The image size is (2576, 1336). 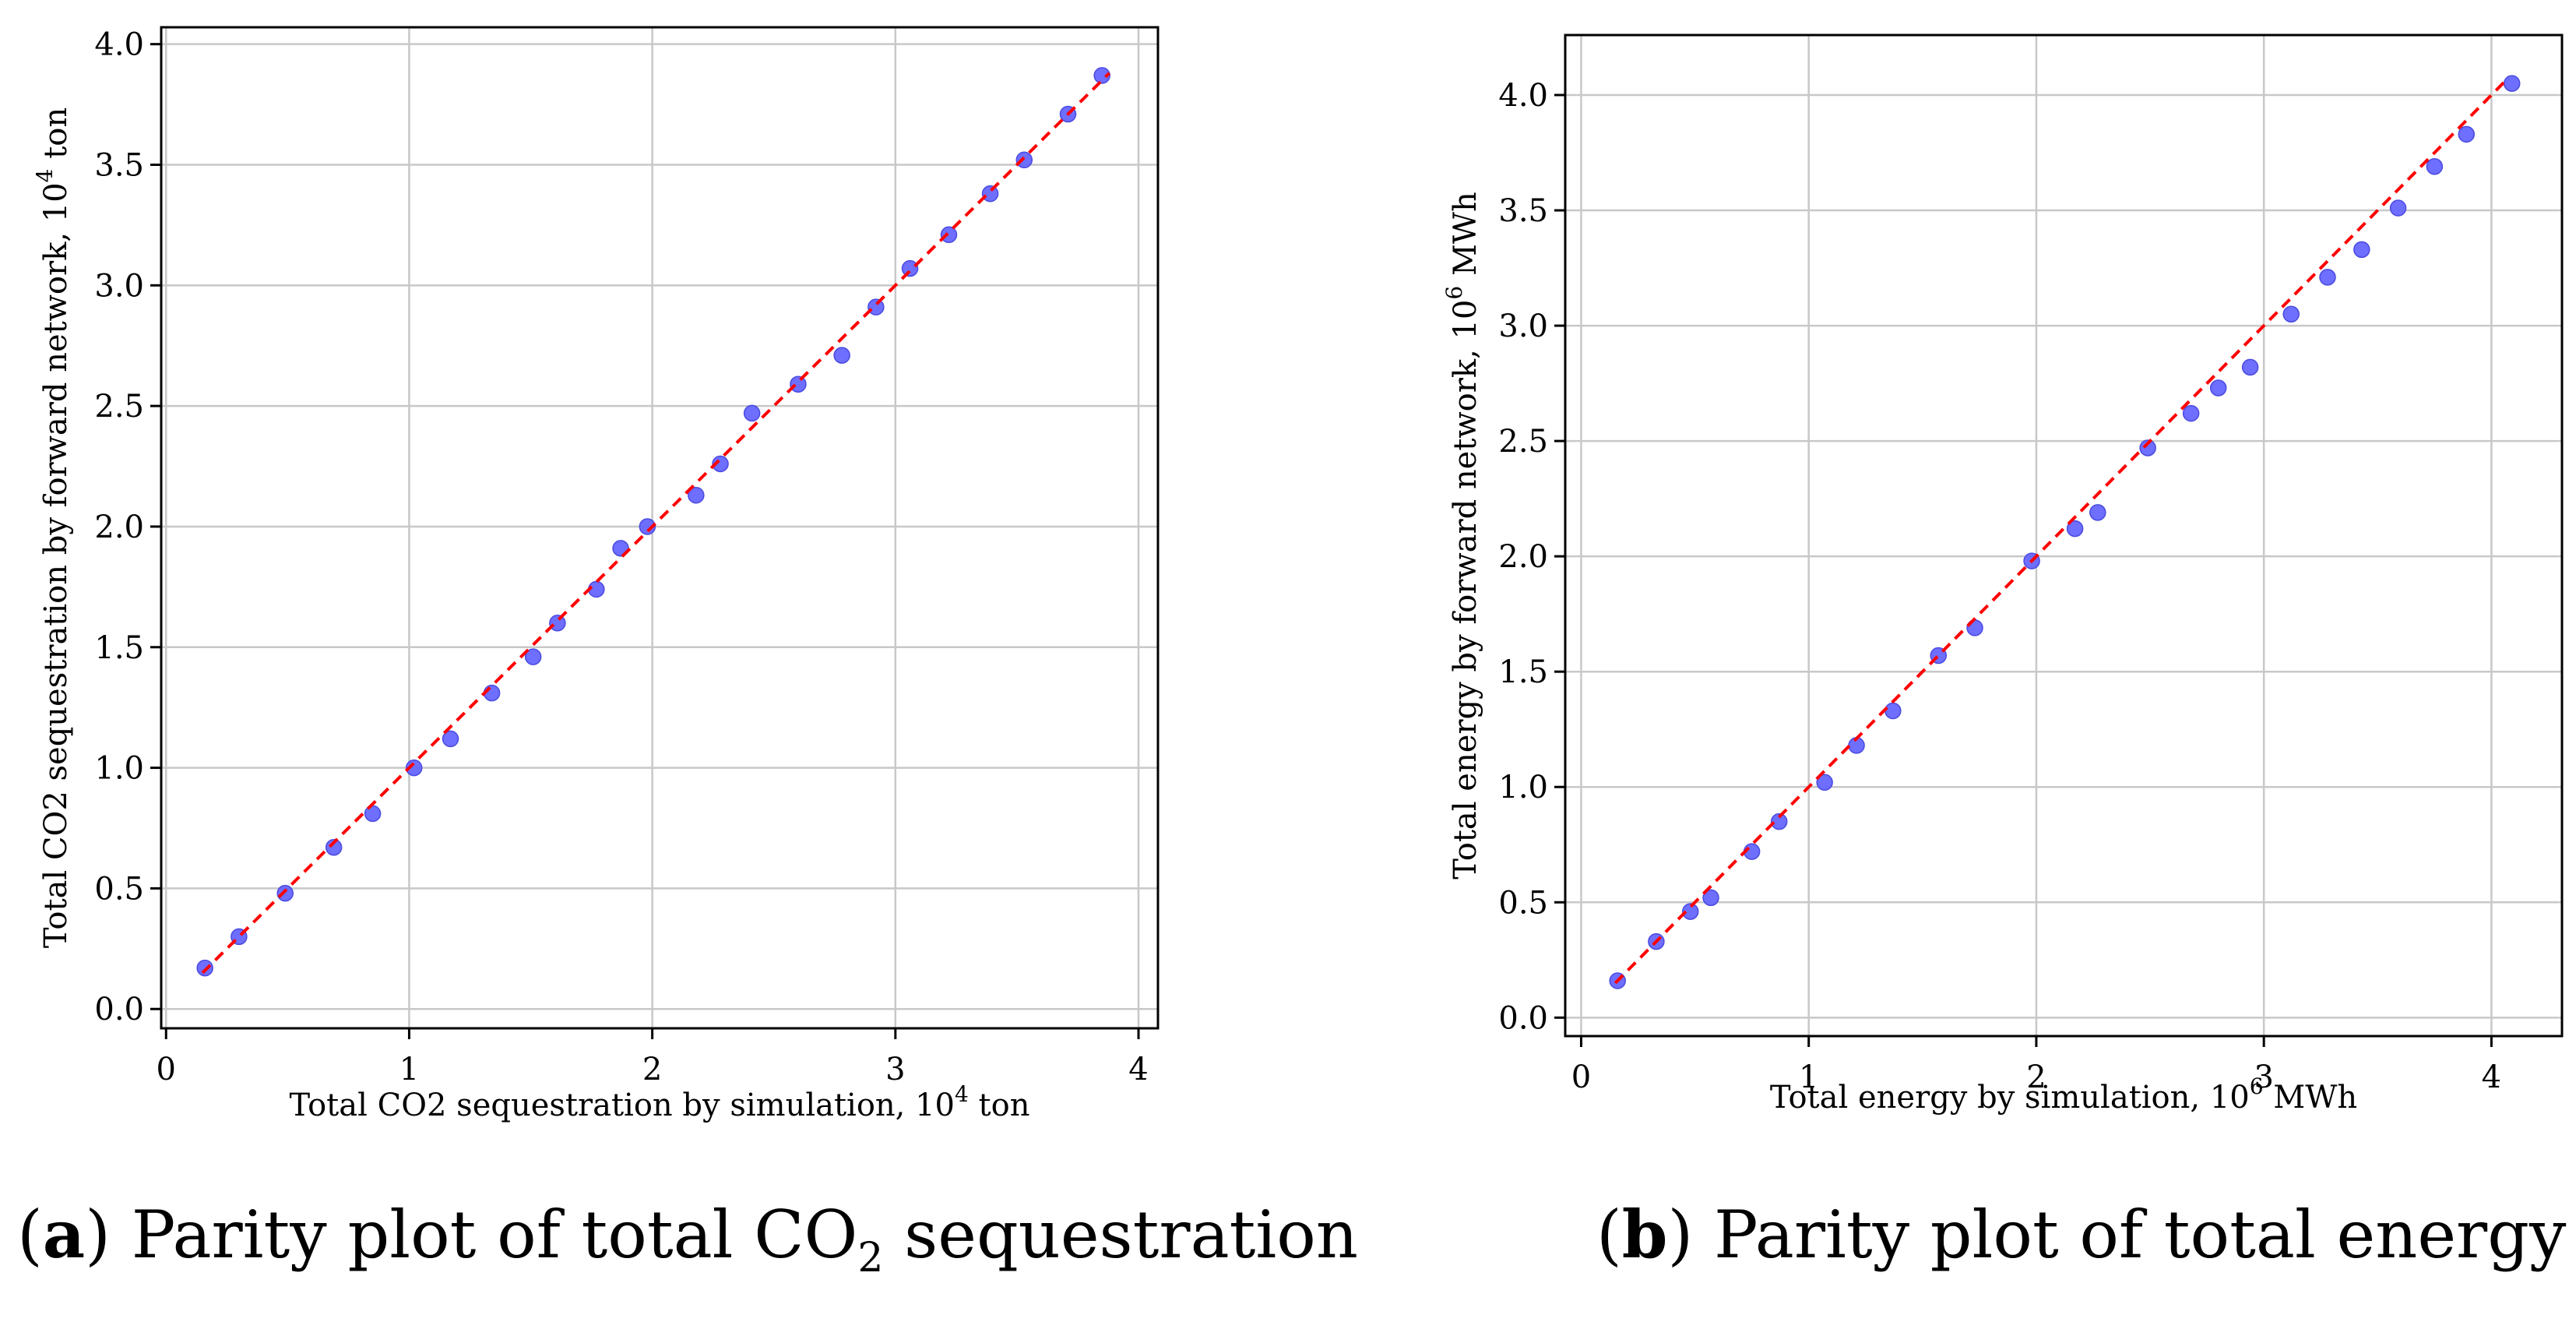 I want to click on y-axis-label: Total energy by forward network, 106 MWh, so click(x=1462, y=536).